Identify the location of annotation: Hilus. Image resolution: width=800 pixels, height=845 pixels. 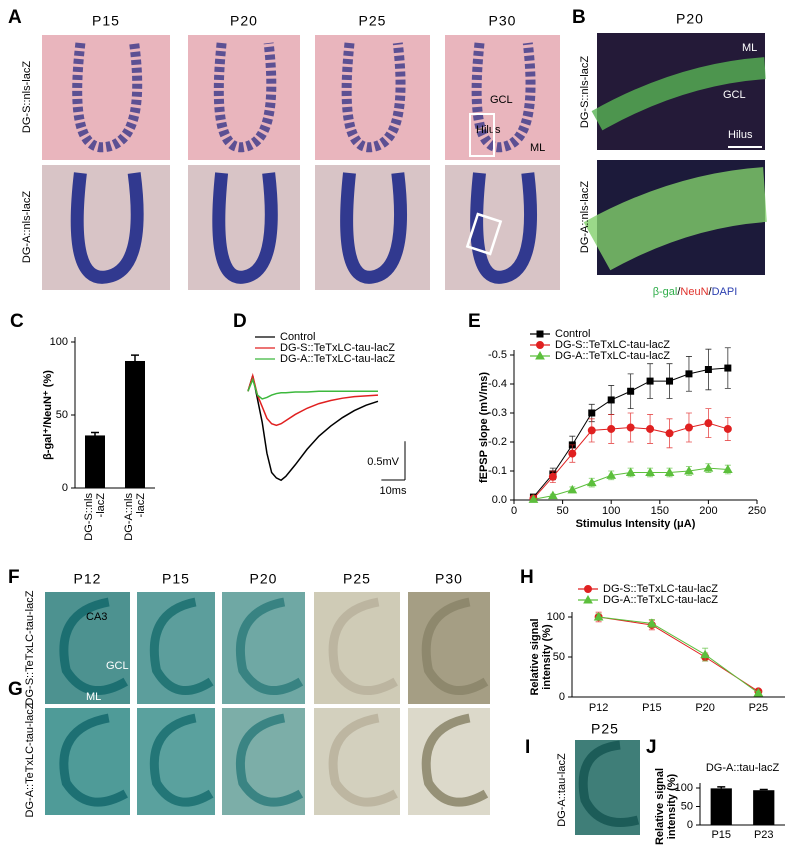
(488, 130).